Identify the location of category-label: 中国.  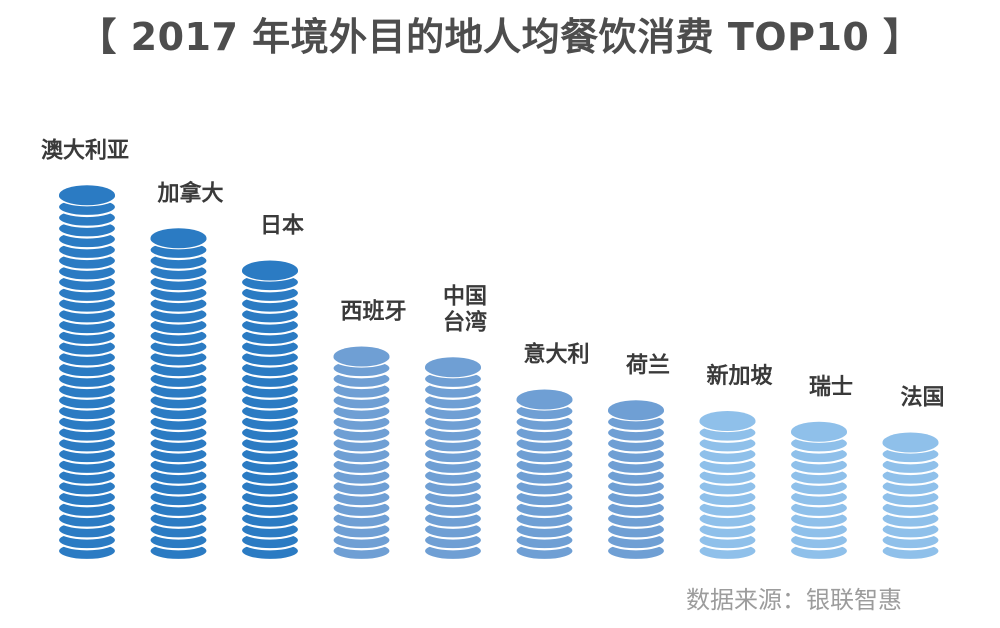
(465, 296).